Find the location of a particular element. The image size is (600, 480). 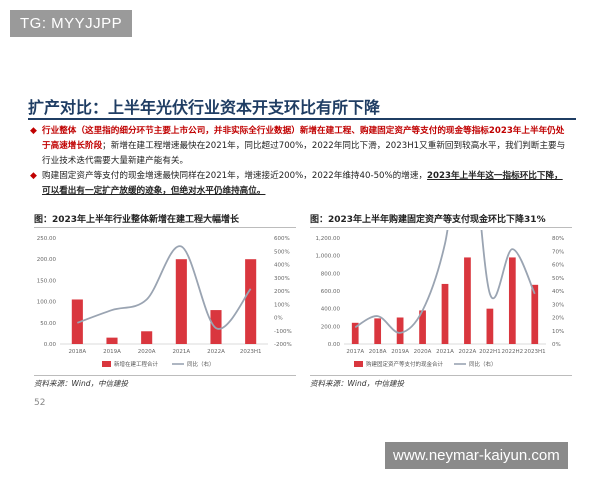

y-tick-label: 150.00 is located at coordinates (47, 281).